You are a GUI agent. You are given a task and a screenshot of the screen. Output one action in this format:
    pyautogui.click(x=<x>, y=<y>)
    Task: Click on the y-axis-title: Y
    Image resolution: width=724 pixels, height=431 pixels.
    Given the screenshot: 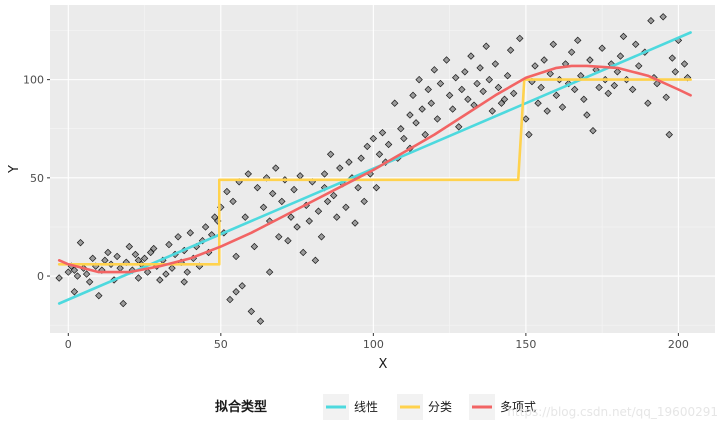 What is the action you would take?
    pyautogui.click(x=14, y=169)
    